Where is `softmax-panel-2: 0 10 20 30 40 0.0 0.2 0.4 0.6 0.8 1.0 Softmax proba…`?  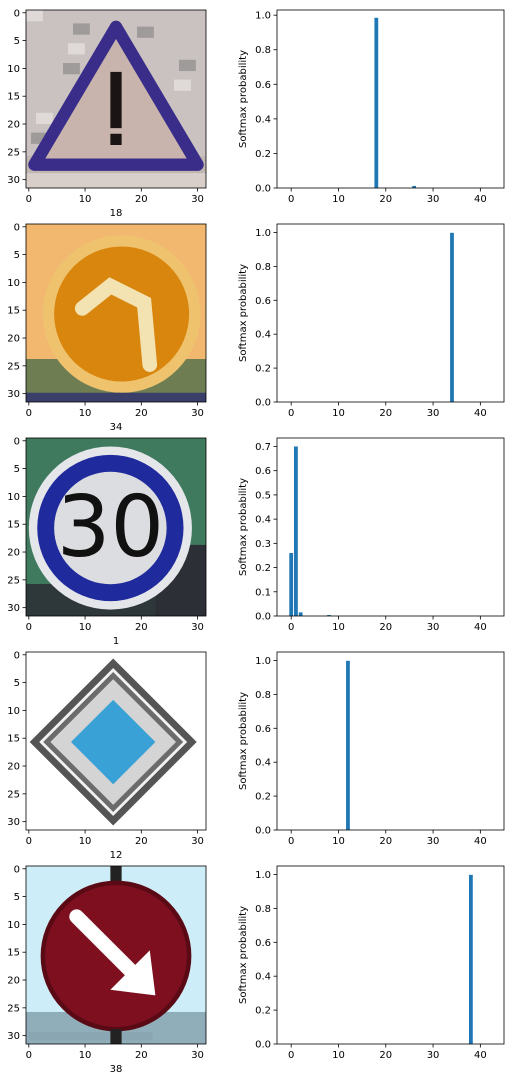
softmax-panel-2: 0 10 20 30 40 0.0 0.2 0.4 0.6 0.8 1.0 Softmax proba… is located at coordinates (371, 321).